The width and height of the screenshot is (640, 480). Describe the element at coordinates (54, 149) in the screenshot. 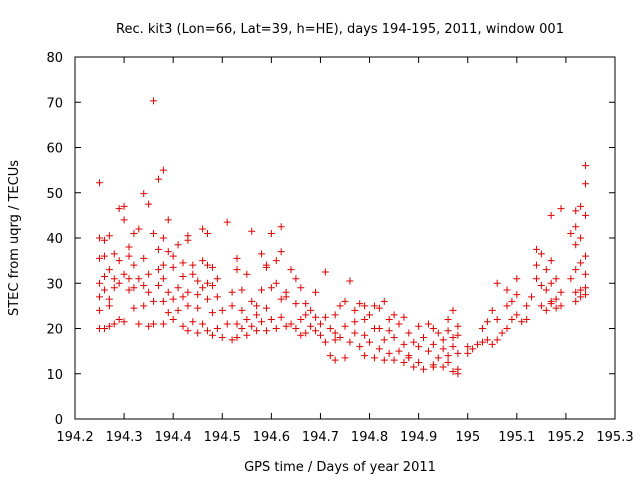

I see `y-tick-label: 60` at that location.